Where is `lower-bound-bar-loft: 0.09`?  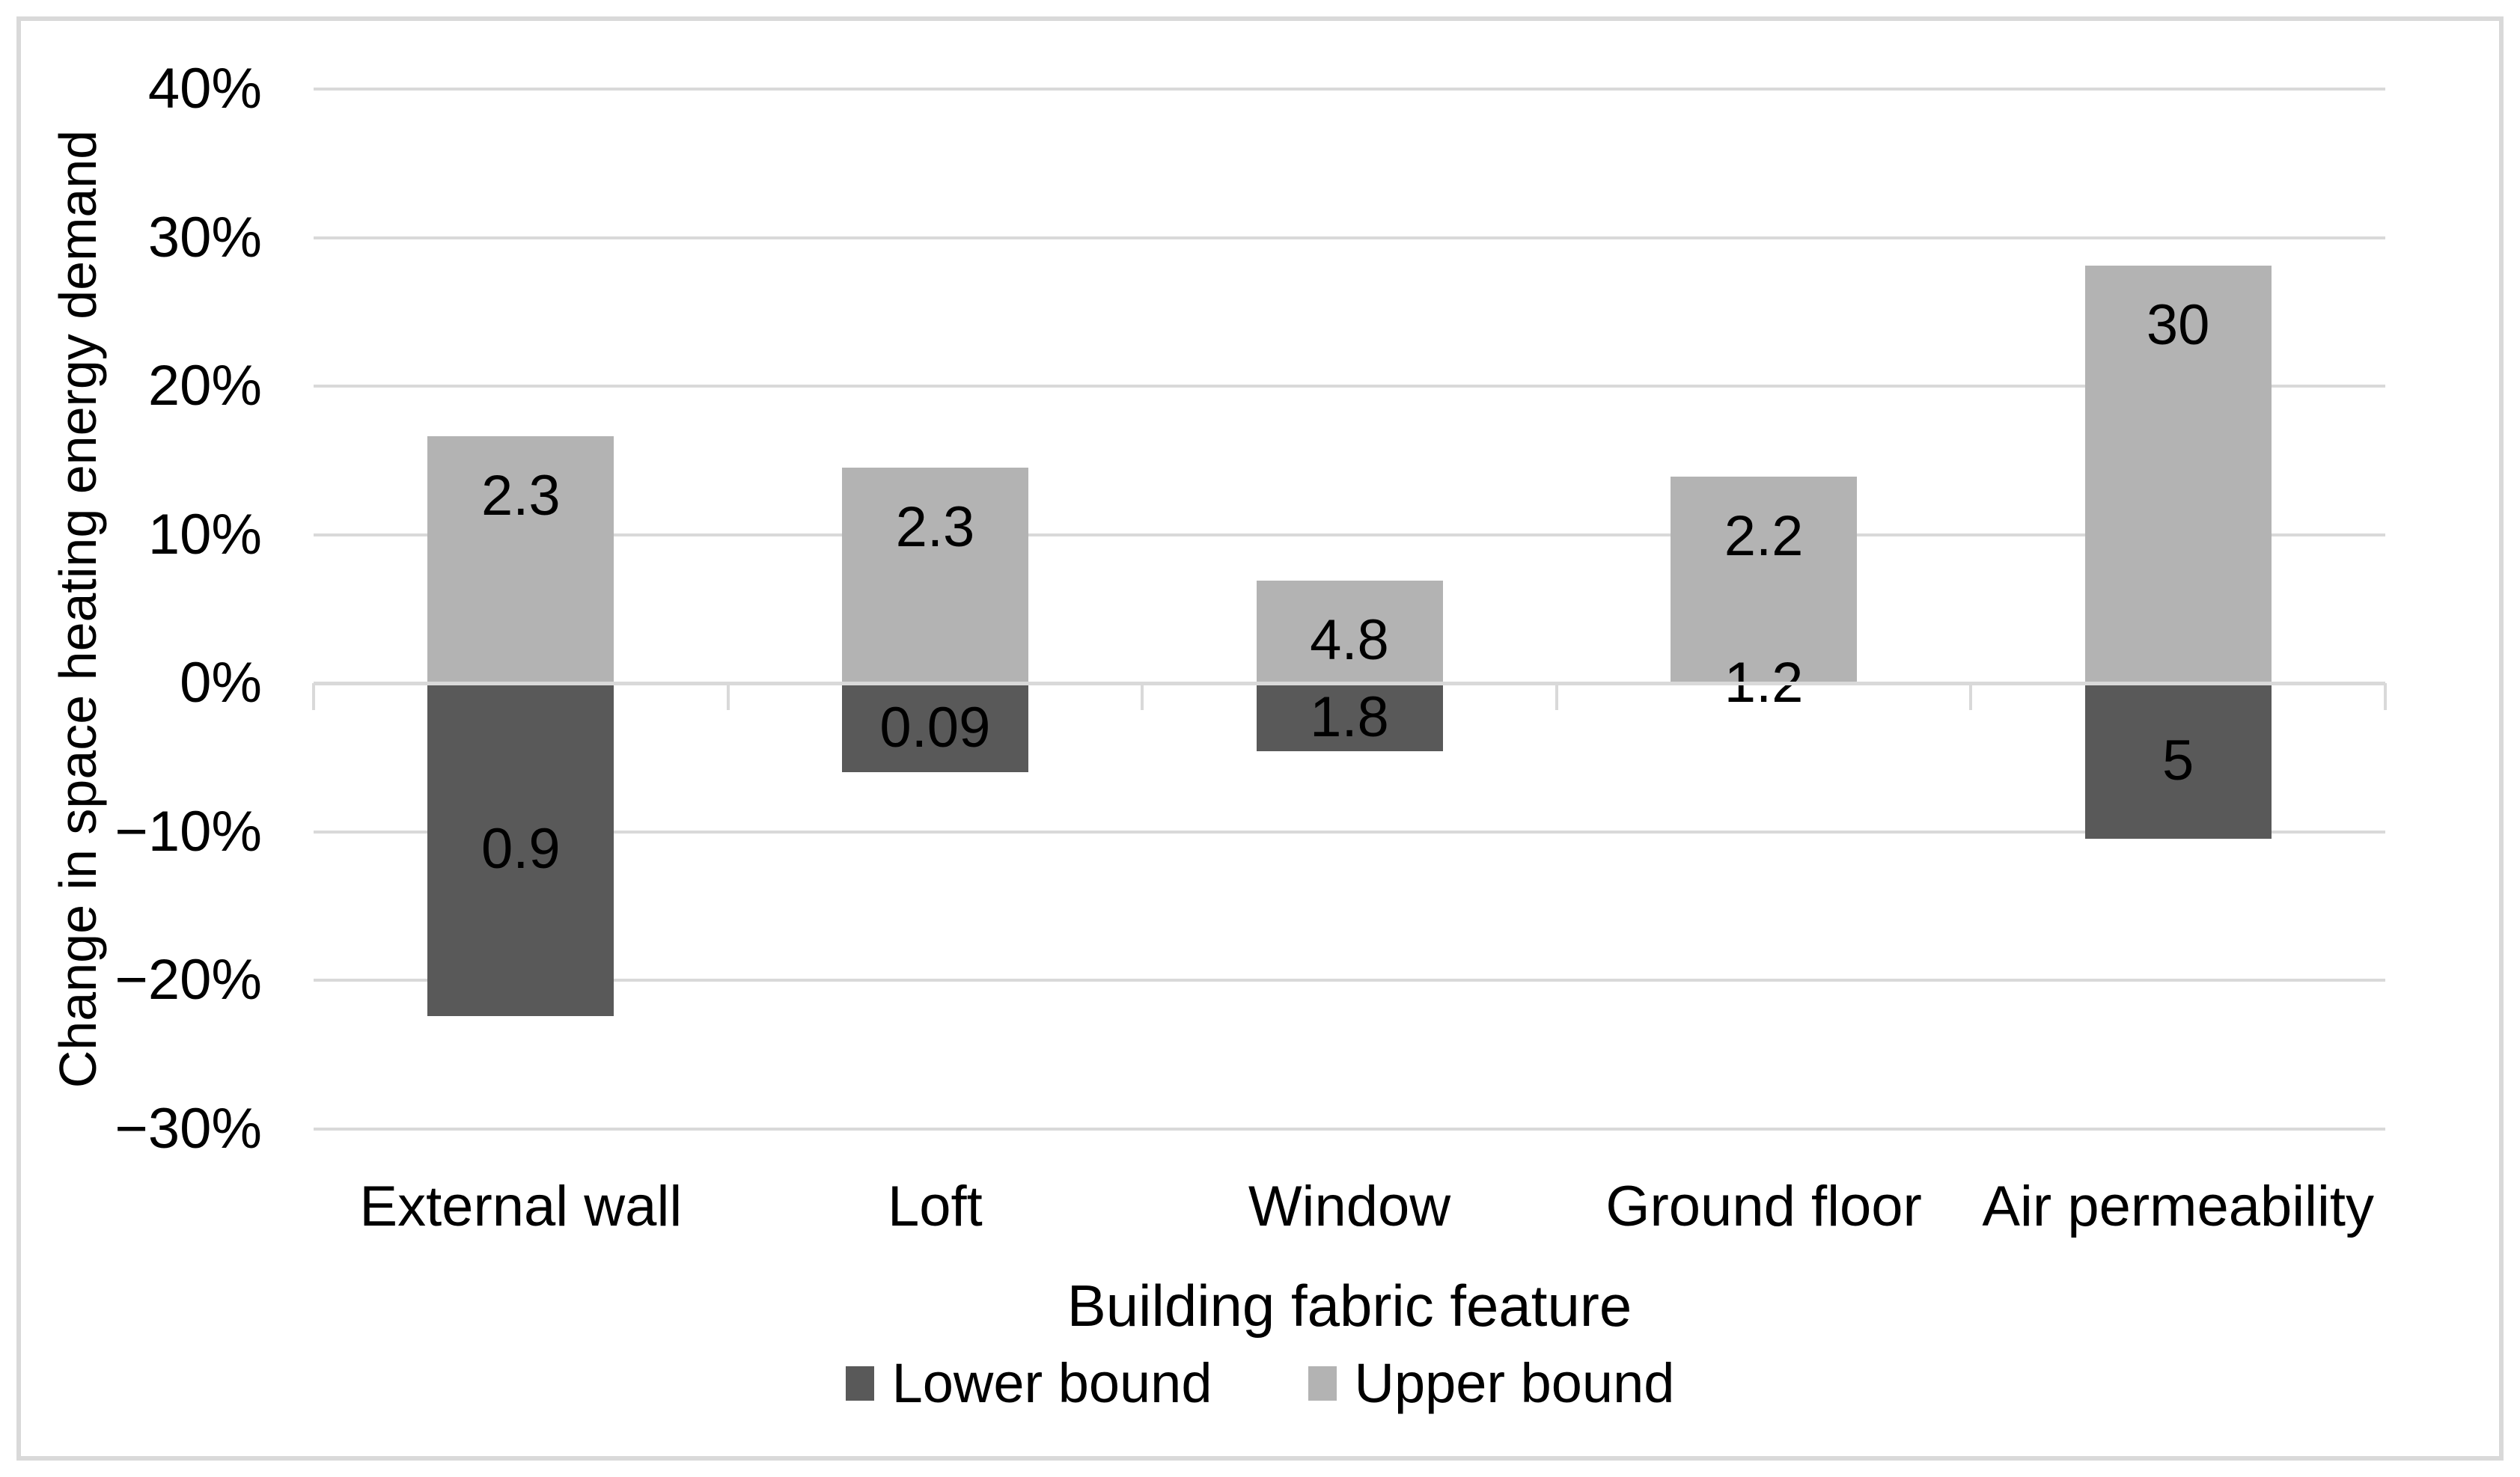 lower-bound-bar-loft: 0.09 is located at coordinates (934, 728).